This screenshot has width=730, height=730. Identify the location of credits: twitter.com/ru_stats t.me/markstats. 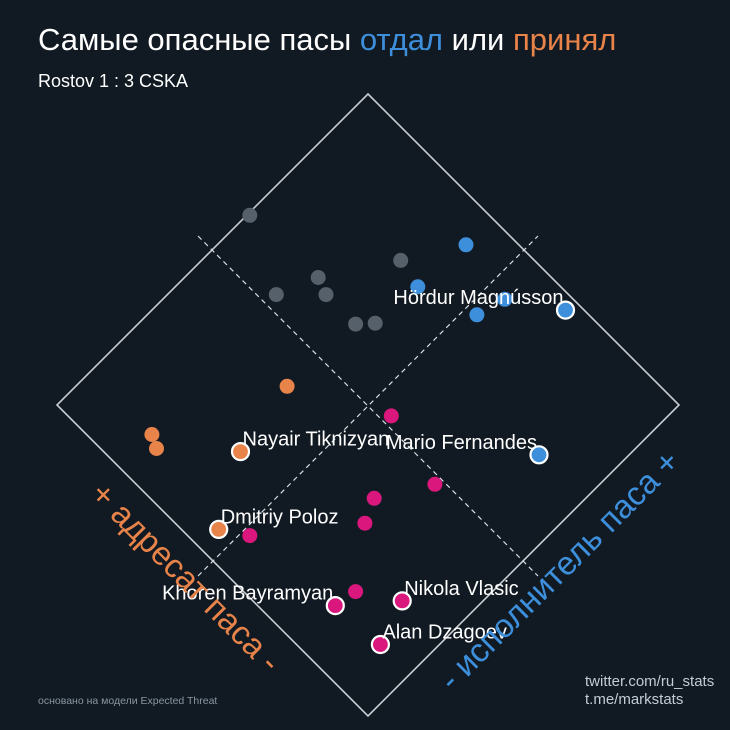
(649, 691).